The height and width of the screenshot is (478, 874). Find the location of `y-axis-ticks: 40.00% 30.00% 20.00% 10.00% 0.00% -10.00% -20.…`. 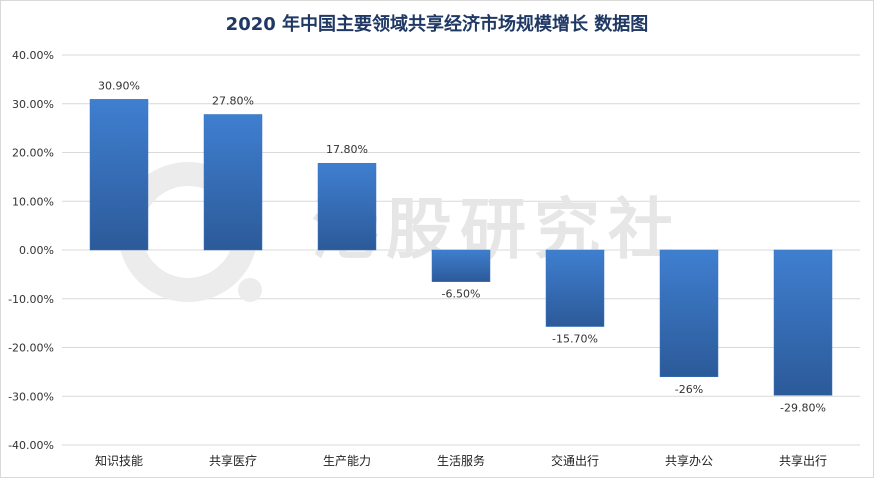

y-axis-ticks: 40.00% 30.00% 20.00% 10.00% 0.00% -10.00% -20.… is located at coordinates (31, 250).